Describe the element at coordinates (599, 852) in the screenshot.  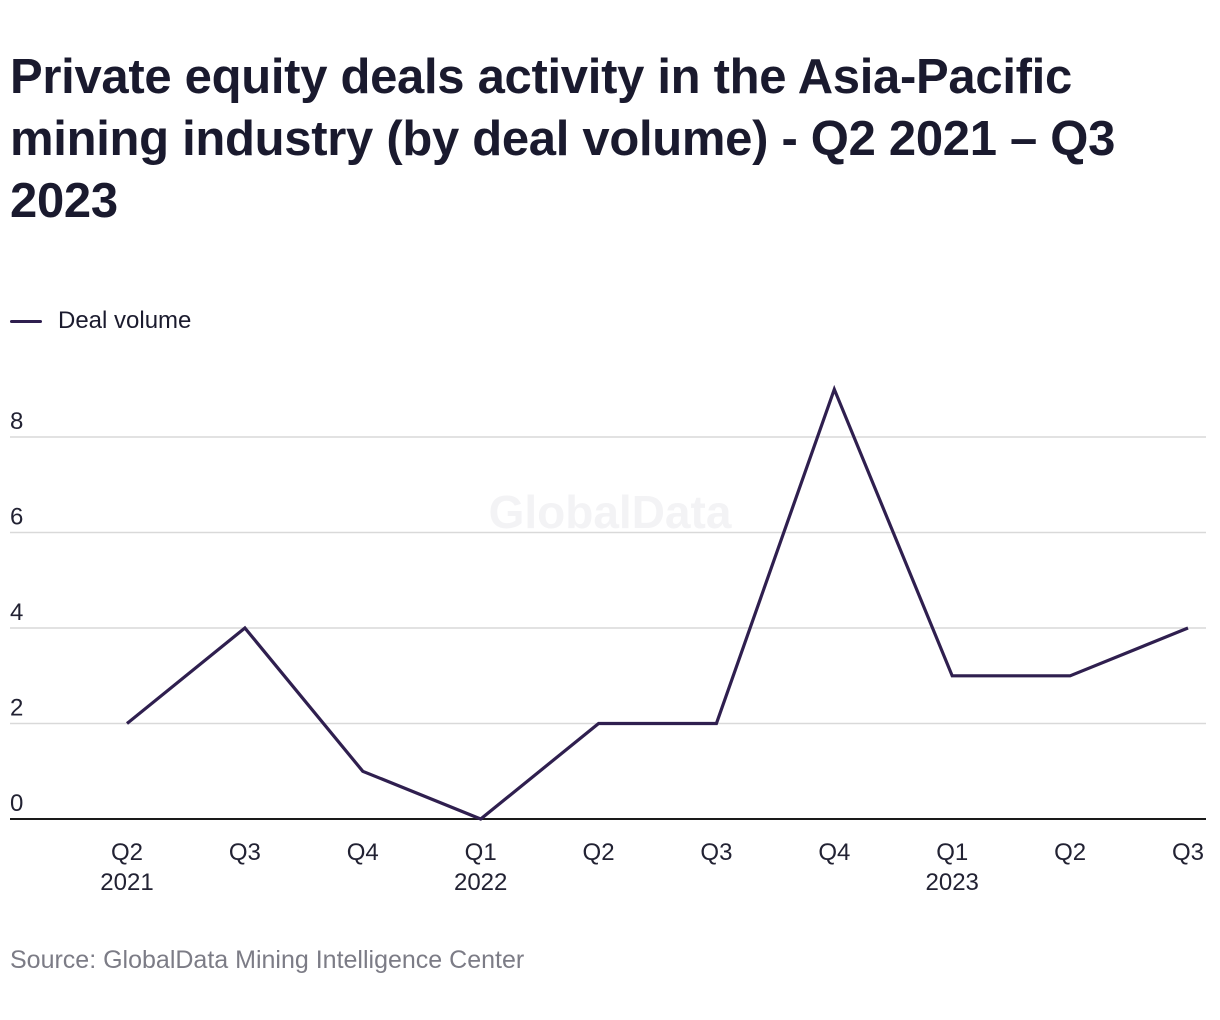
I see `x-tick-label-4: Q2` at that location.